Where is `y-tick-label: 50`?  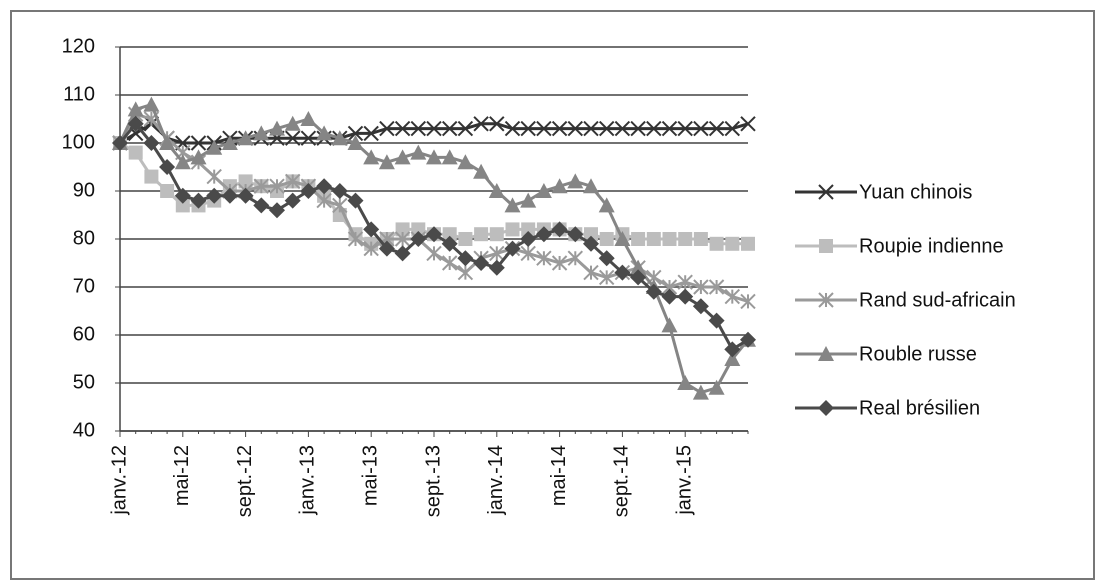
y-tick-label: 50 is located at coordinates (84, 382).